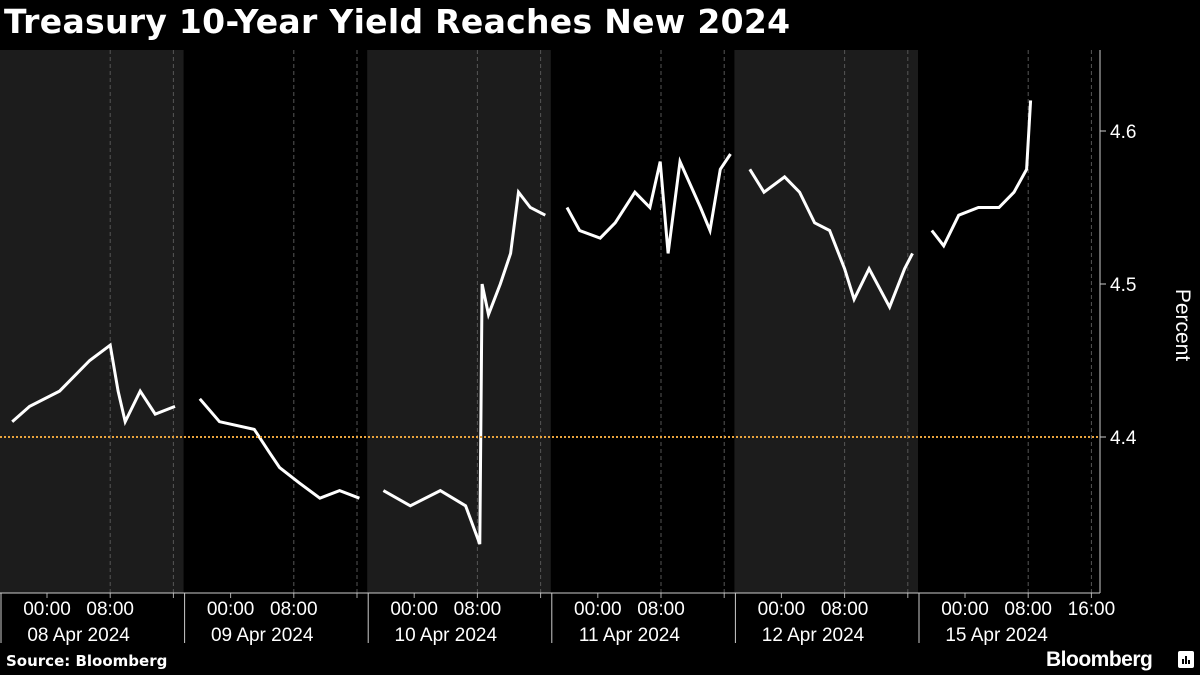 Image resolution: width=1200 pixels, height=675 pixels. I want to click on day-label: 12 Apr 2024, so click(813, 635).